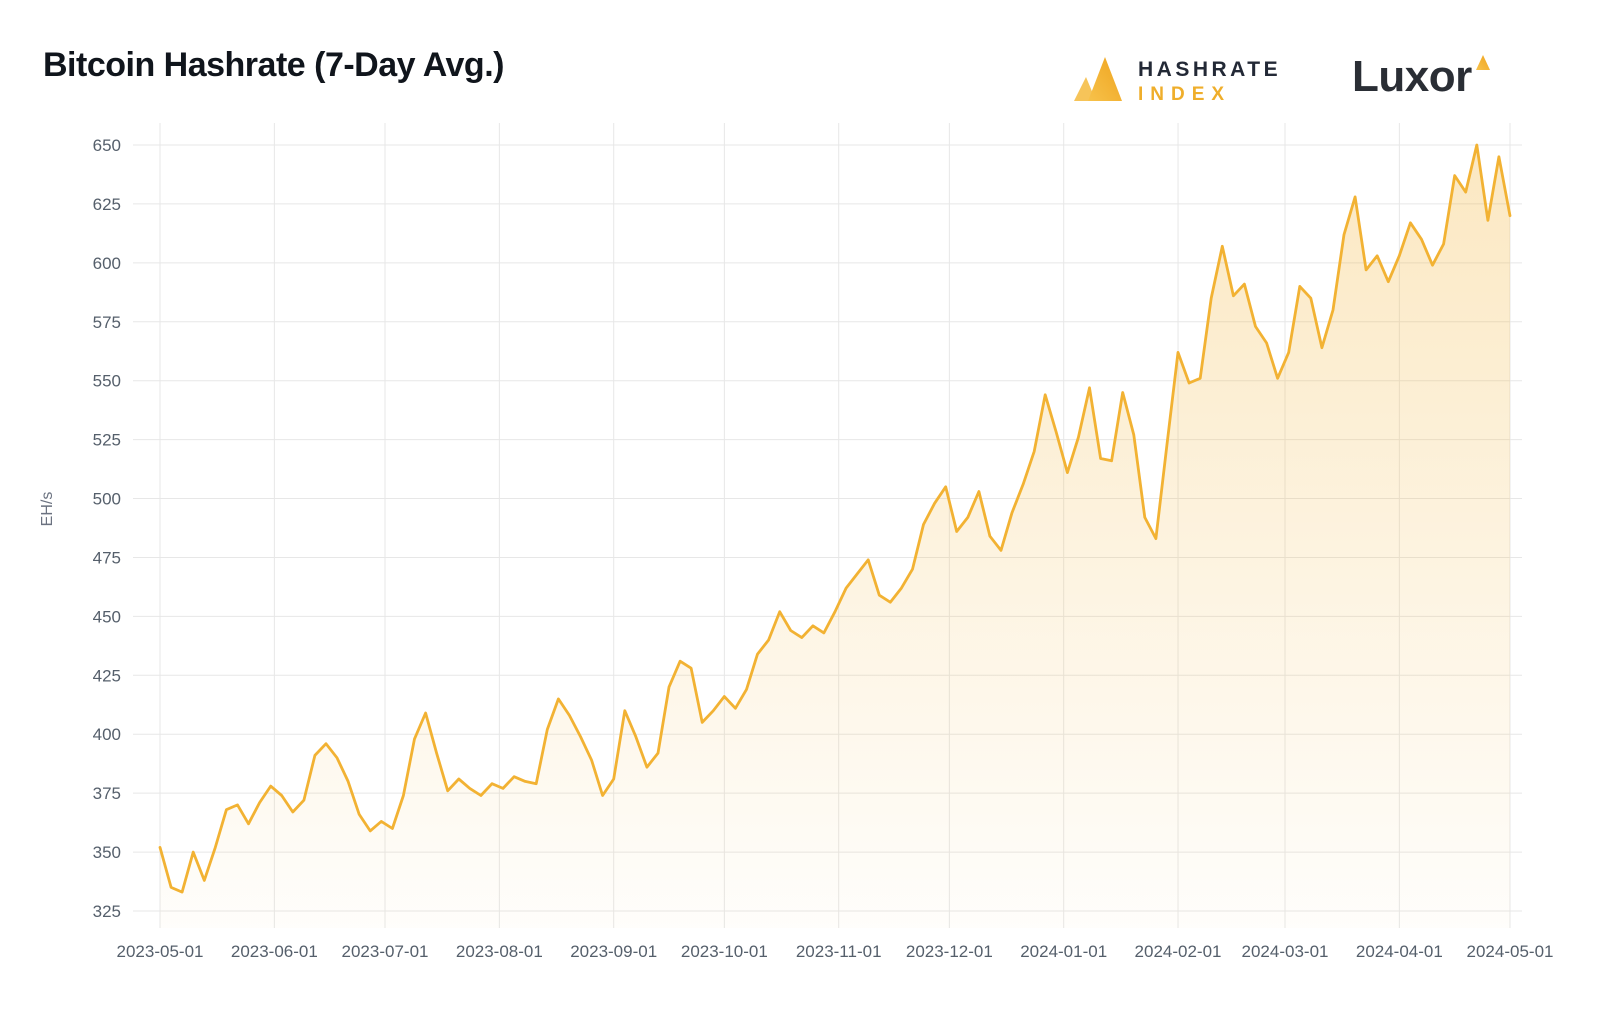  Describe the element at coordinates (1185, 94) in the screenshot. I see `index-label: INDEX` at that location.